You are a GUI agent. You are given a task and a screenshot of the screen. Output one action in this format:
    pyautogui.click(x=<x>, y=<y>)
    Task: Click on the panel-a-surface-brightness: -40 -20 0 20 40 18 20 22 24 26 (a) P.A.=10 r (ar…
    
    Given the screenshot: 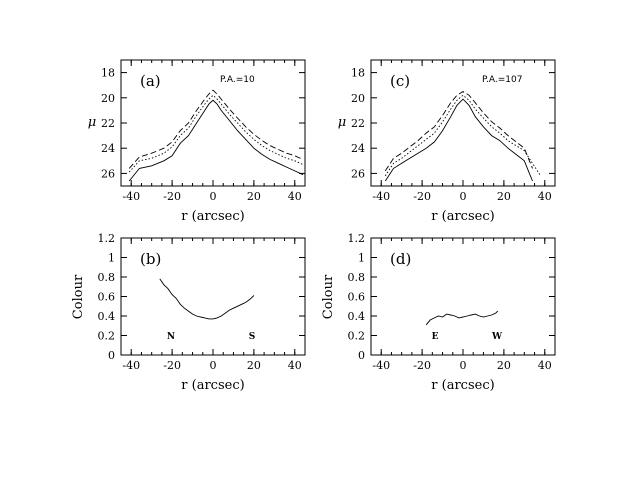 What is the action you would take?
    pyautogui.click(x=197, y=141)
    